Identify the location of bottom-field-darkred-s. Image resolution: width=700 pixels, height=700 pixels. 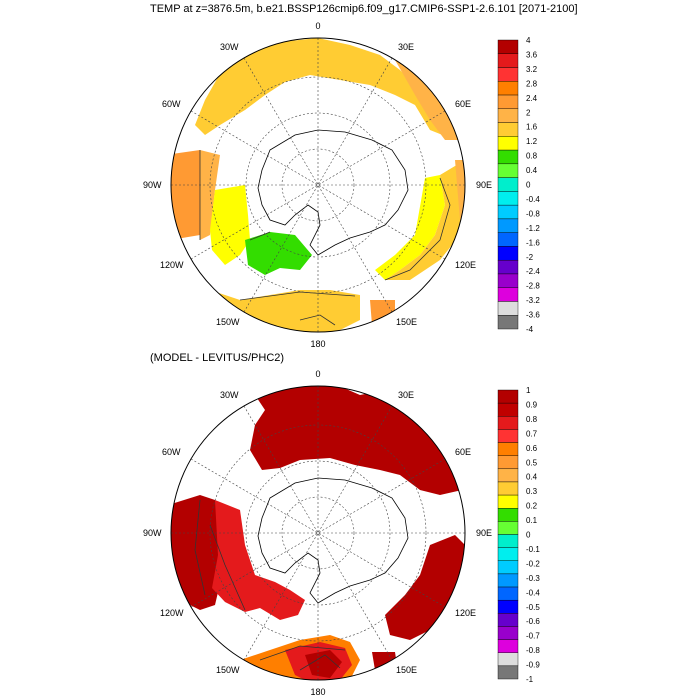
(323, 664).